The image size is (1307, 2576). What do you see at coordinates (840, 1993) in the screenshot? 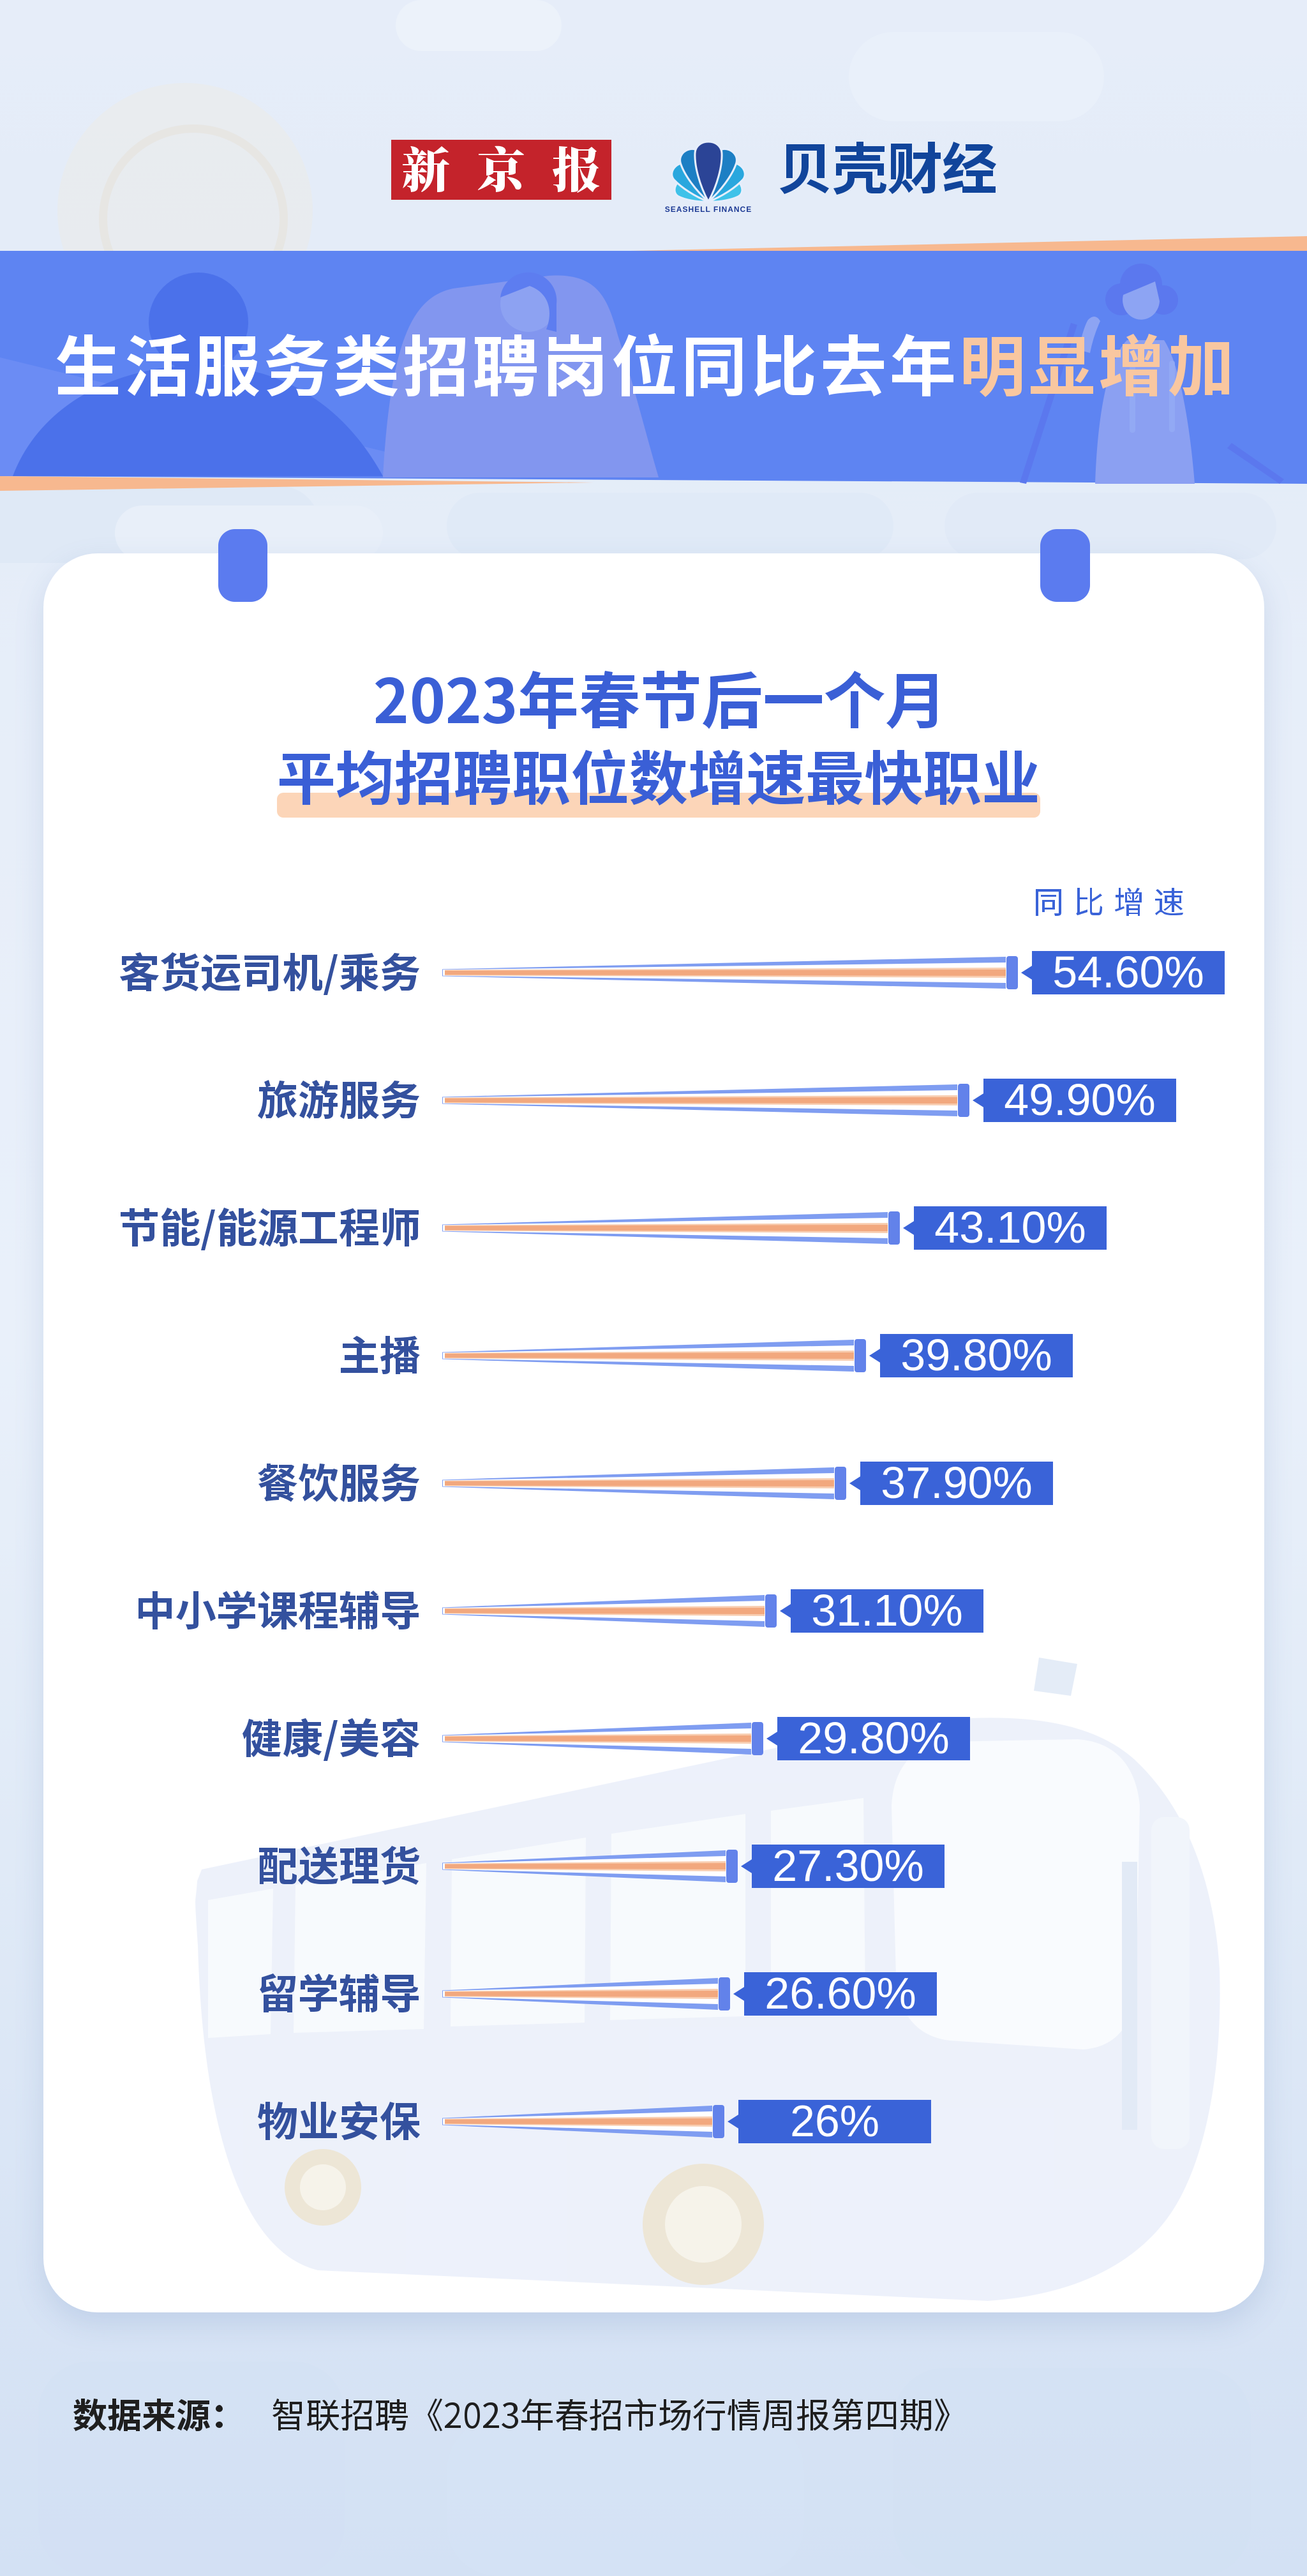
I see `svg-text: 26.60%` at bounding box center [840, 1993].